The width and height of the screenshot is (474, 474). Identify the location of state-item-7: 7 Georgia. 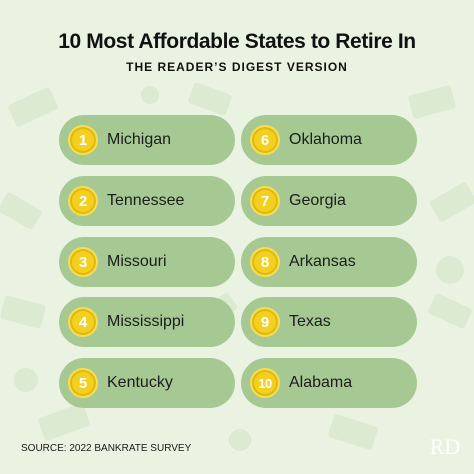
(329, 201).